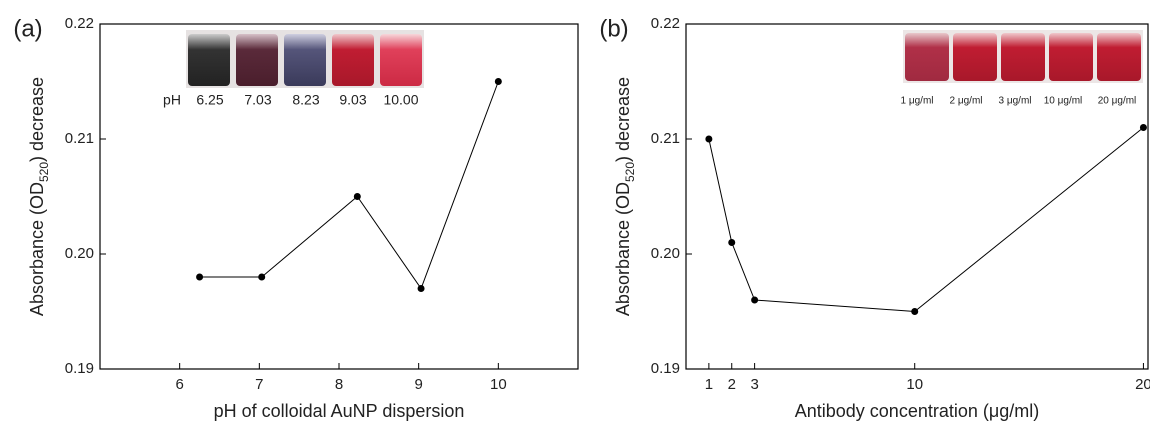  Describe the element at coordinates (754, 384) in the screenshot. I see `x-tick-label: 3` at that location.